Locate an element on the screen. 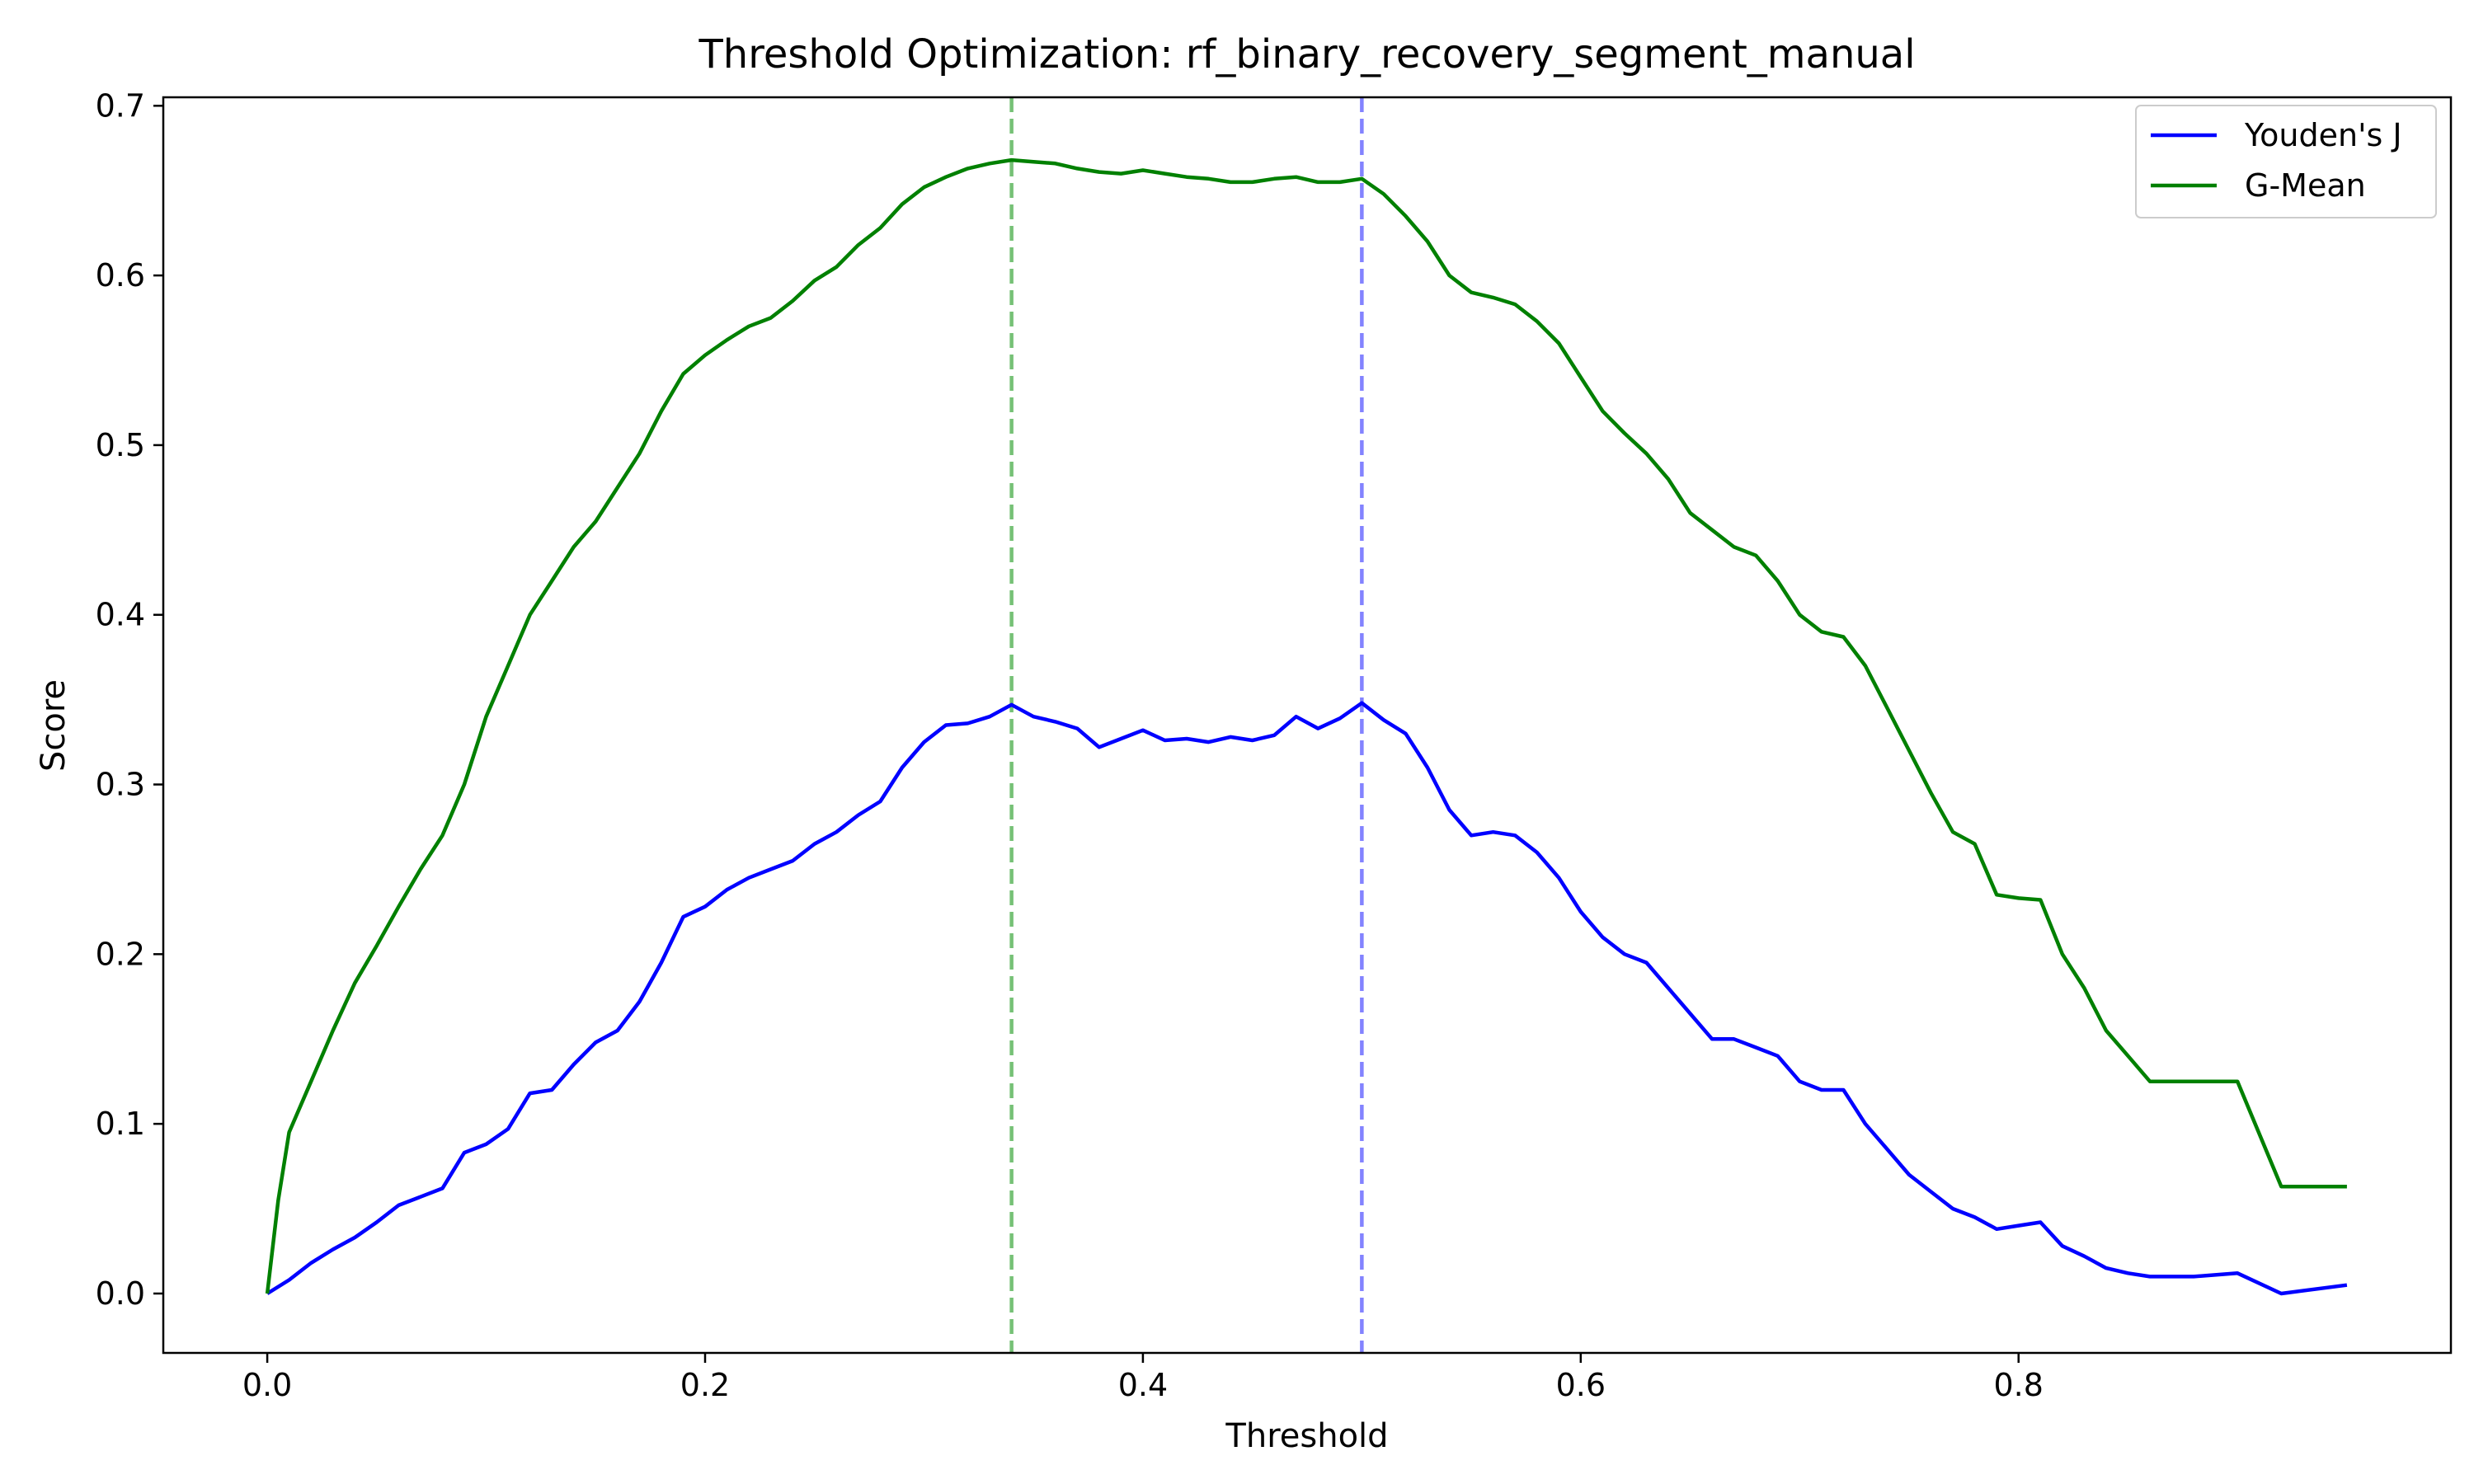  threshold-markers is located at coordinates (1186, 725).